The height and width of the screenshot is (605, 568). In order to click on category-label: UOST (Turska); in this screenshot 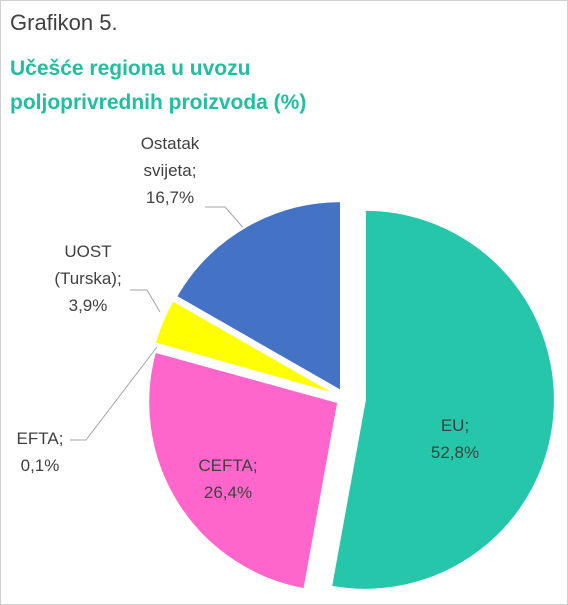, I will do `click(88, 265)`.